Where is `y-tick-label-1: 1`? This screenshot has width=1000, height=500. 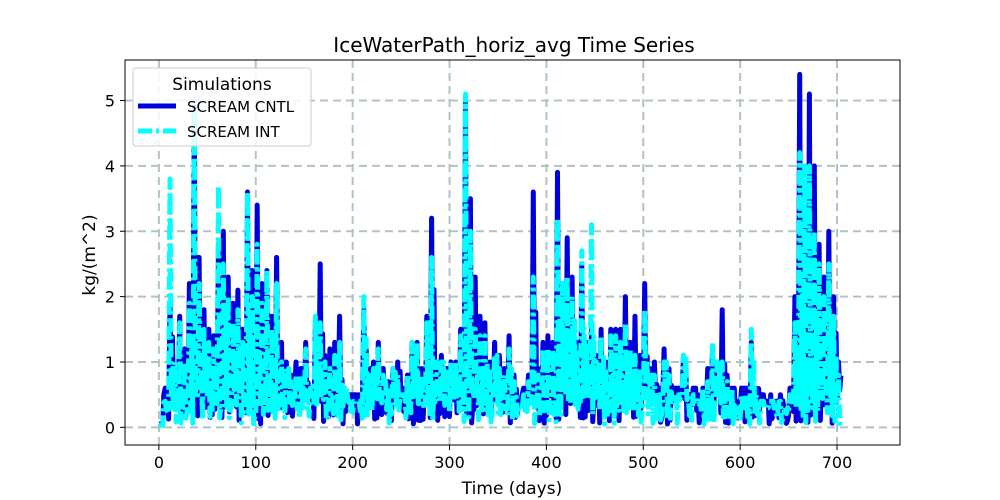 y-tick-label-1: 1 is located at coordinates (110, 362).